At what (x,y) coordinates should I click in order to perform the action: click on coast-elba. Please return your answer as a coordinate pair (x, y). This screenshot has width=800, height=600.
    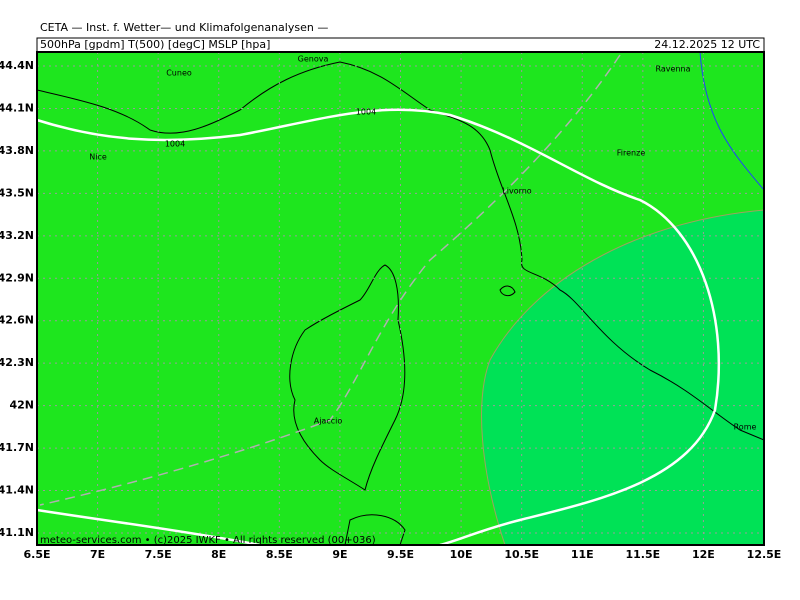
    Looking at the image, I should click on (507, 291).